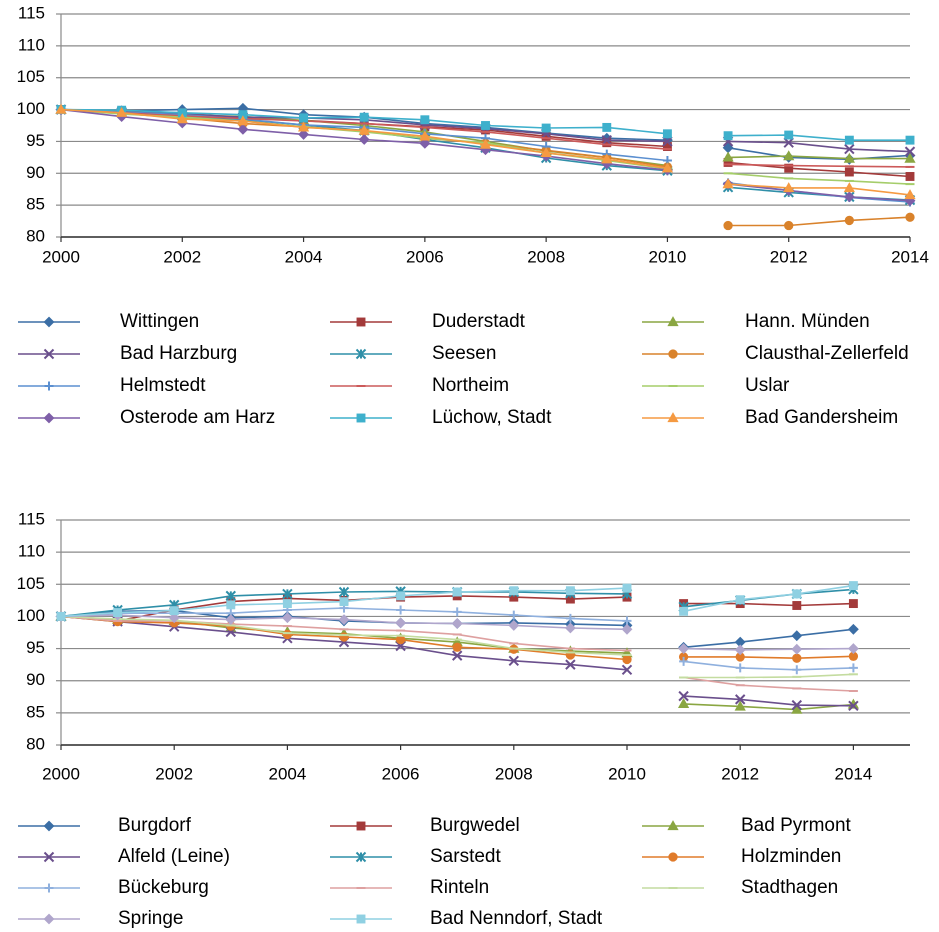 Image resolution: width=939 pixels, height=932 pixels. What do you see at coordinates (821, 417) in the screenshot?
I see `legend-label: Bad Gandersheim` at bounding box center [821, 417].